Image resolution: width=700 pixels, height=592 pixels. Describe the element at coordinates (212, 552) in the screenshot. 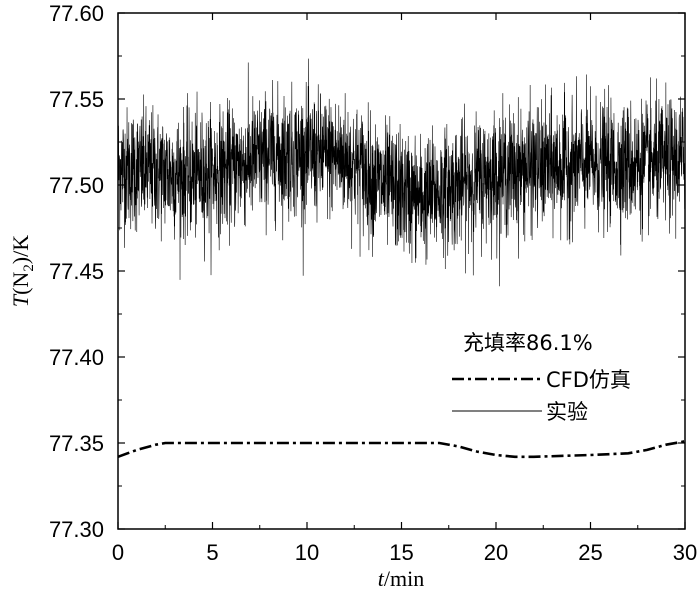

I see `x-tick-label: 5` at that location.